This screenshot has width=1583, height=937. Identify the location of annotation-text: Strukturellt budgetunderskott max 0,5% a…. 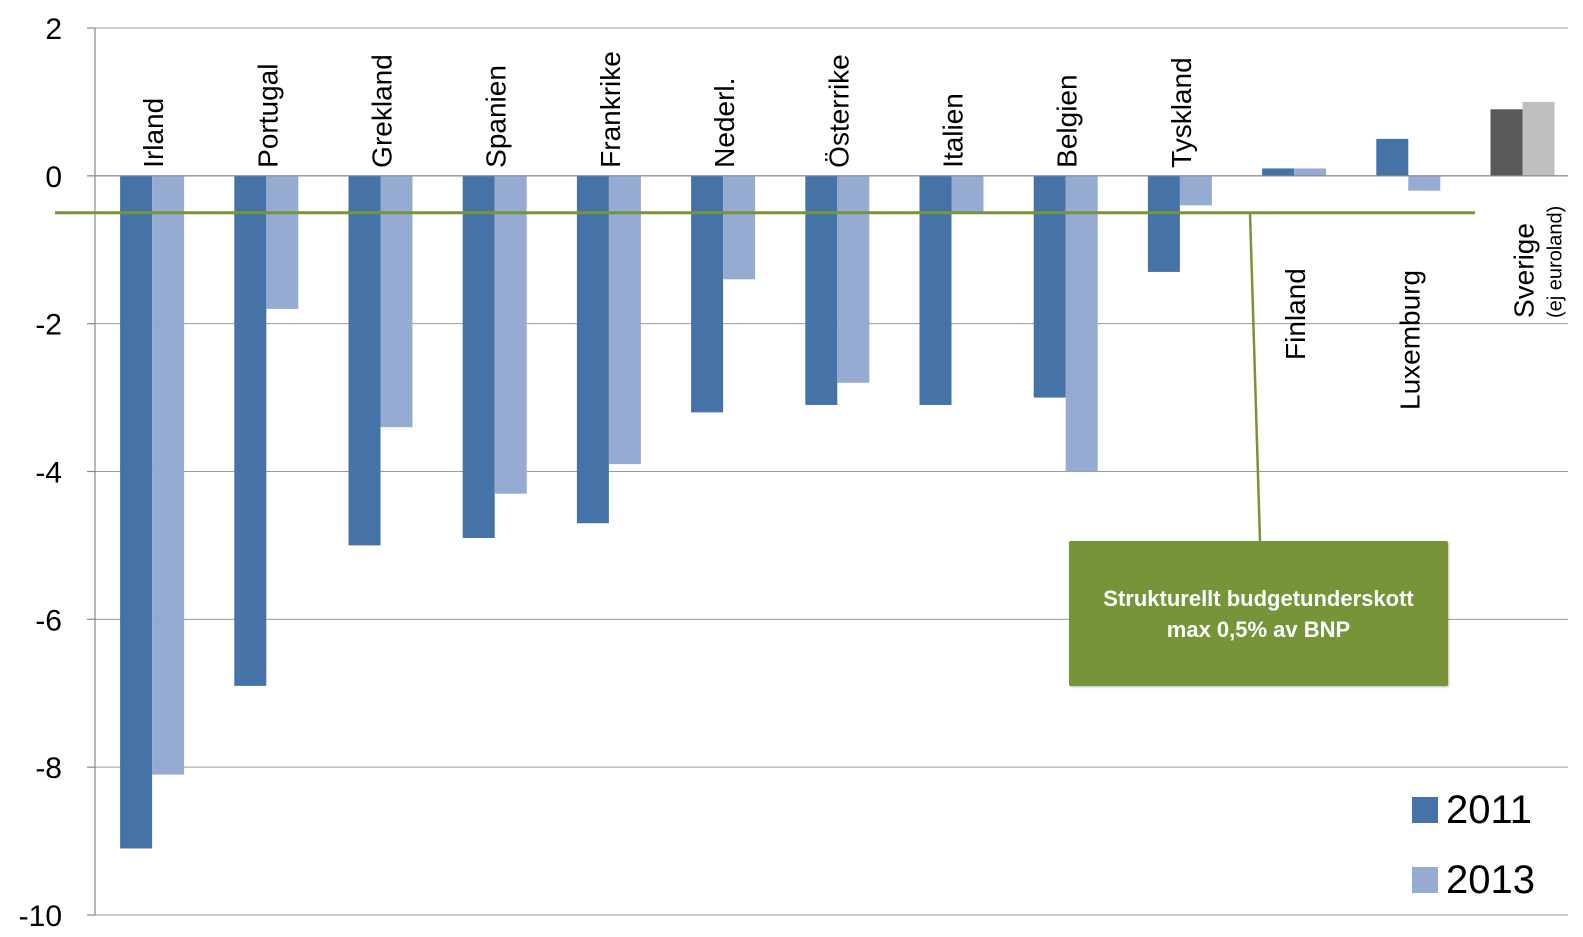
(1258, 613).